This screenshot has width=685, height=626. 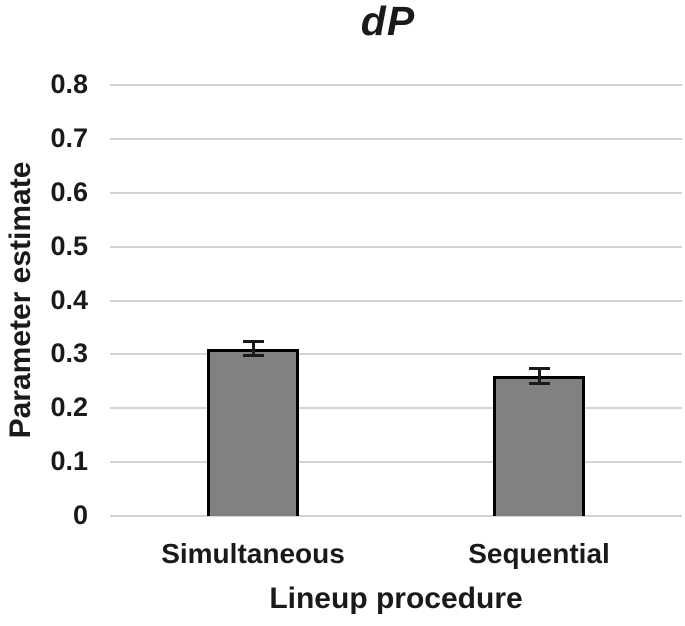 What do you see at coordinates (396, 598) in the screenshot?
I see `x-axis-title: Lineup procedure` at bounding box center [396, 598].